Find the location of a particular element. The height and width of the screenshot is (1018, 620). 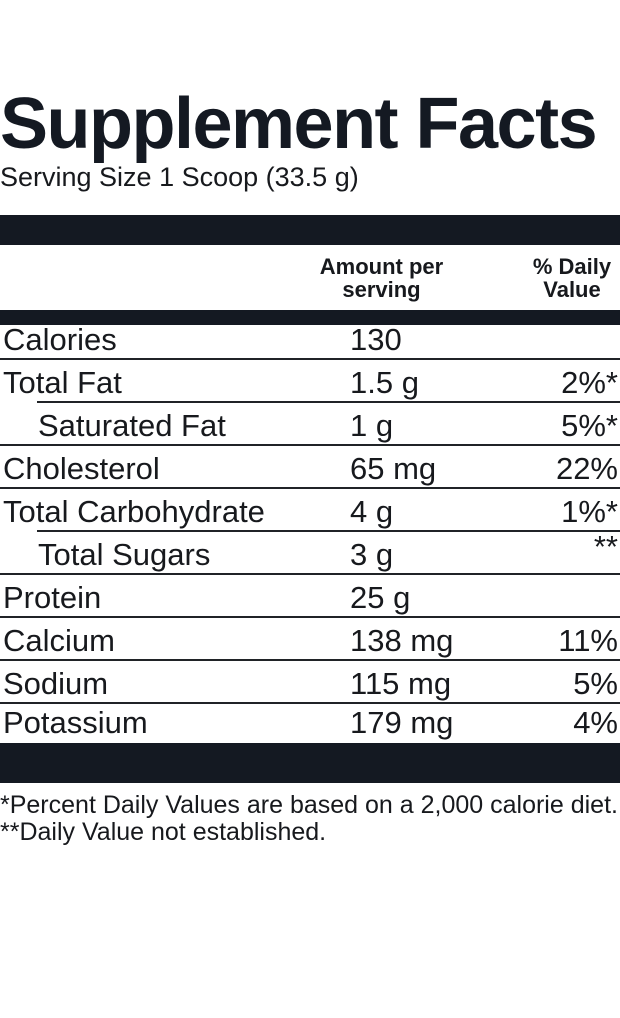

amount-column-header: Amount per serving is located at coordinates (381, 278).